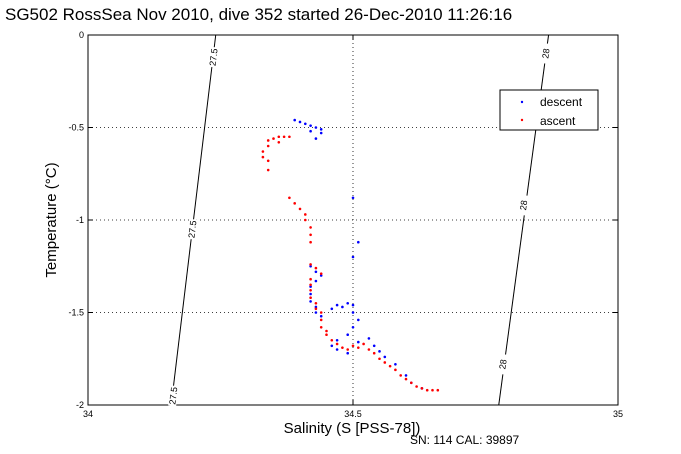 Image resolution: width=681 pixels, height=454 pixels. I want to click on y-tick-label: -2, so click(80, 405).